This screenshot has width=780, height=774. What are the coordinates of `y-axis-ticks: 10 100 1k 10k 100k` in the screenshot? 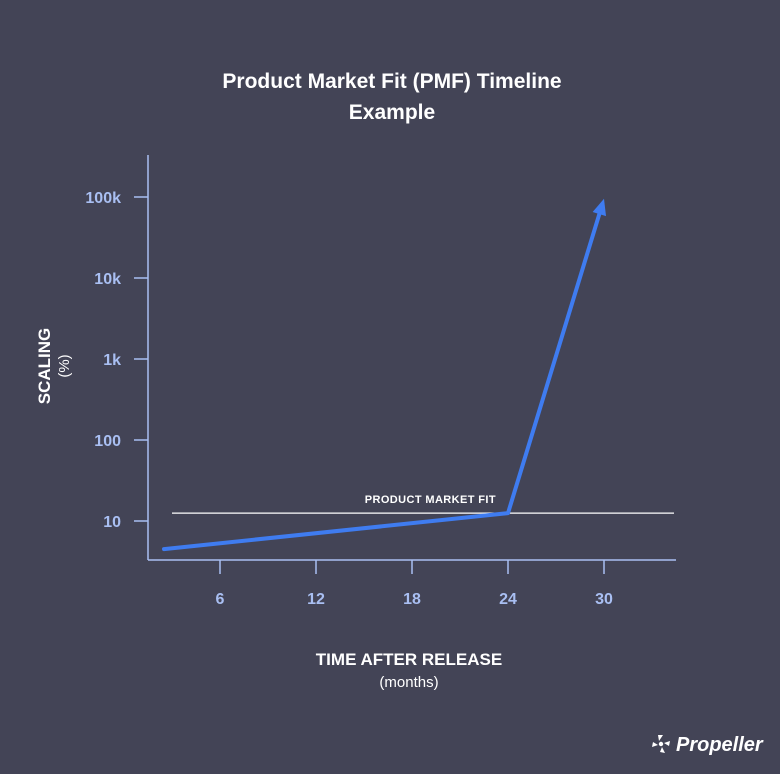 It's located at (116, 360).